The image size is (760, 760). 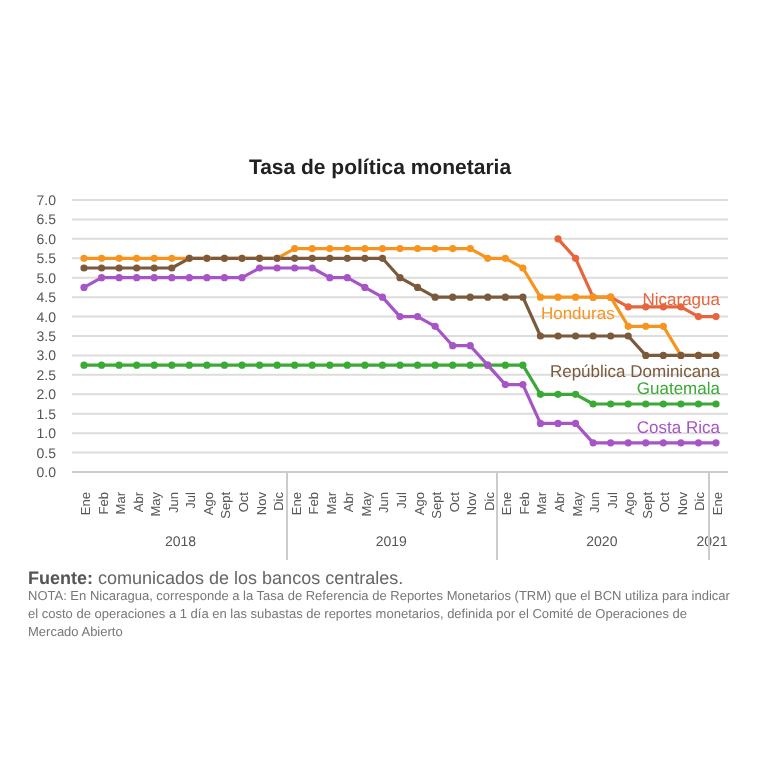 What do you see at coordinates (217, 578) in the screenshot?
I see `source-note: Fuente: comunicados de los bancos centrales.` at bounding box center [217, 578].